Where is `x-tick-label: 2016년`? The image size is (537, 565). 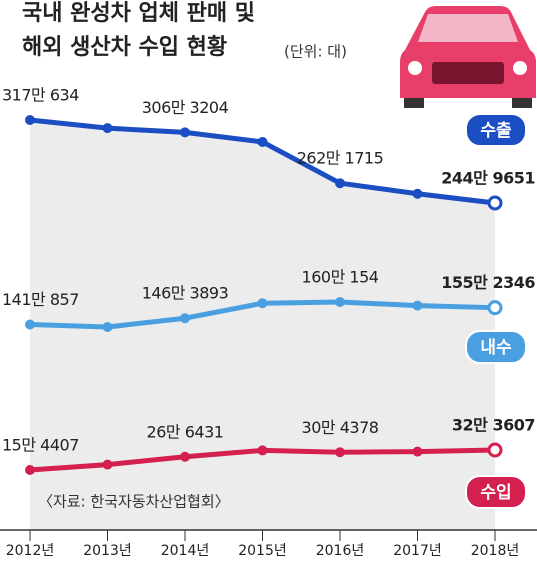
x-tick-label: 2016년 is located at coordinates (340, 551).